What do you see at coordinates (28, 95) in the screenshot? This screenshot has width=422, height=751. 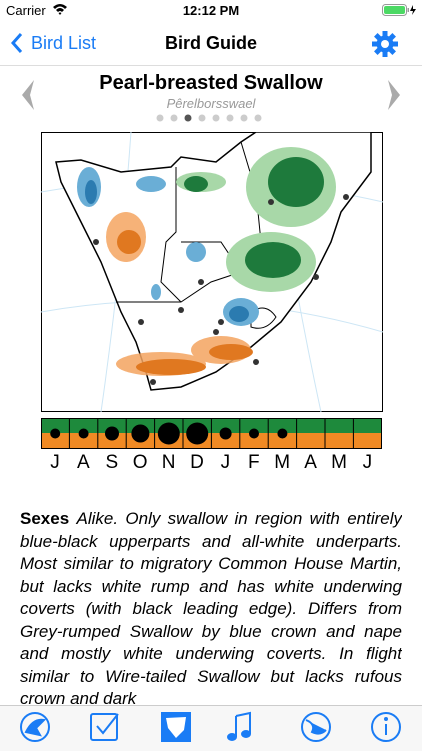 I see `previous-arrow` at bounding box center [28, 95].